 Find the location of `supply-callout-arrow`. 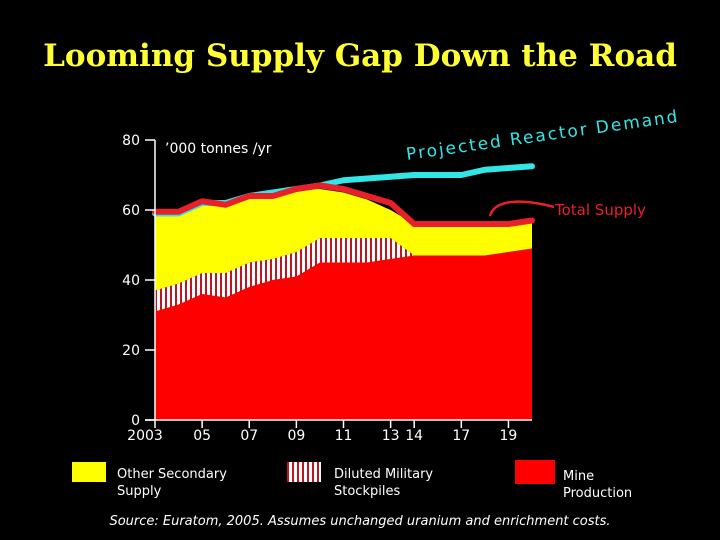

supply-callout-arrow is located at coordinates (521, 208).